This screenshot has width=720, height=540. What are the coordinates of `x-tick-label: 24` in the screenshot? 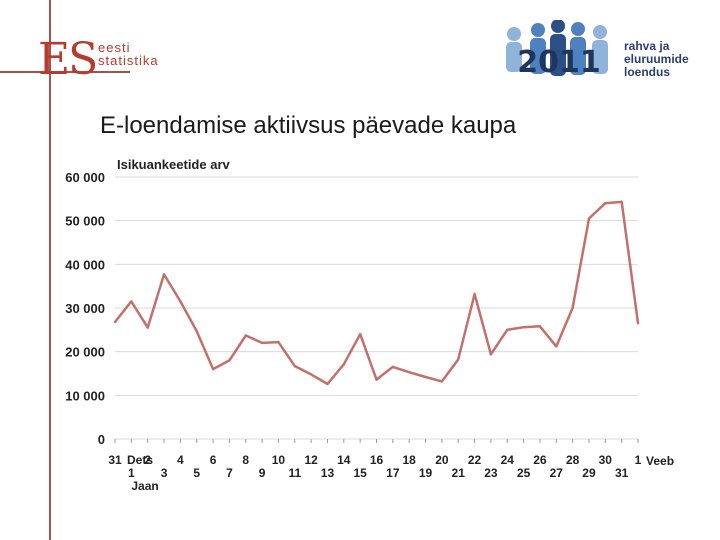 It's located at (508, 460).